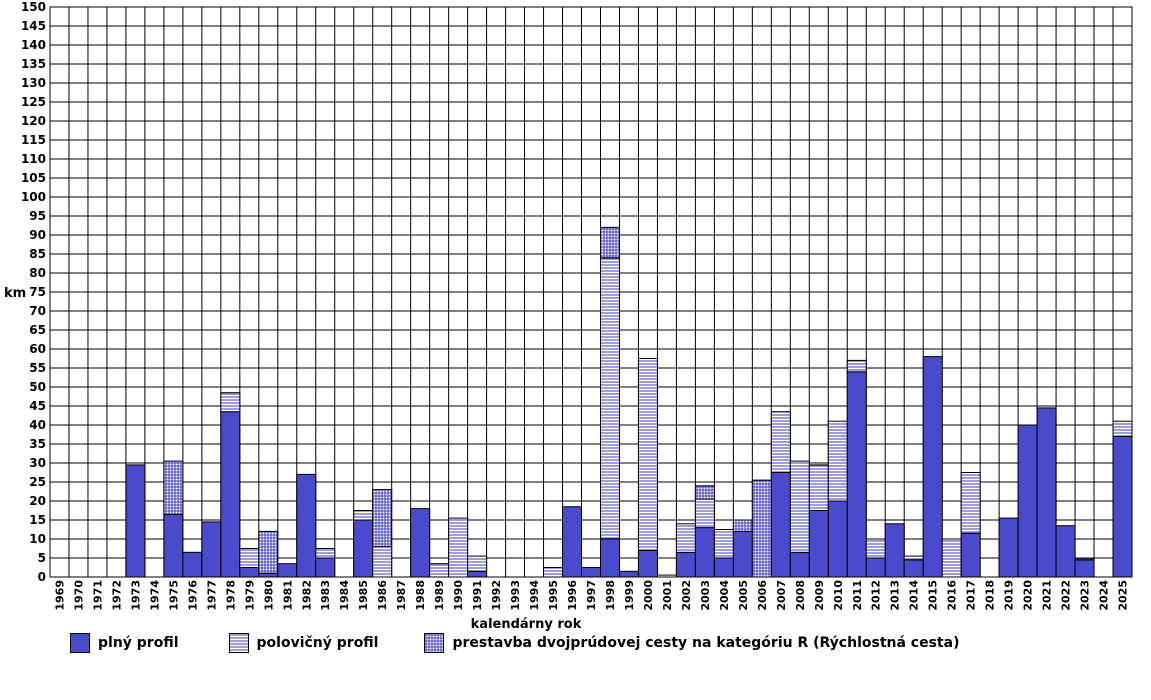 This screenshot has height=700, width=1151. Describe the element at coordinates (37, 482) in the screenshot. I see `y-tick-label: 25` at that location.